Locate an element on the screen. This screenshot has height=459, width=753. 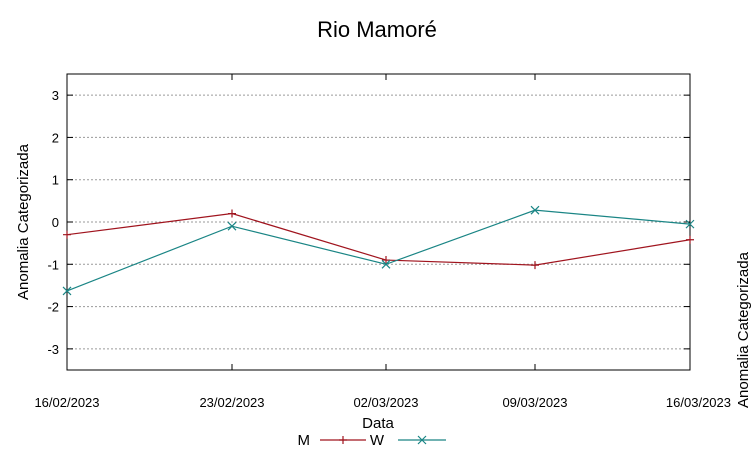
y-tick-label: 1 is located at coordinates (55, 180).